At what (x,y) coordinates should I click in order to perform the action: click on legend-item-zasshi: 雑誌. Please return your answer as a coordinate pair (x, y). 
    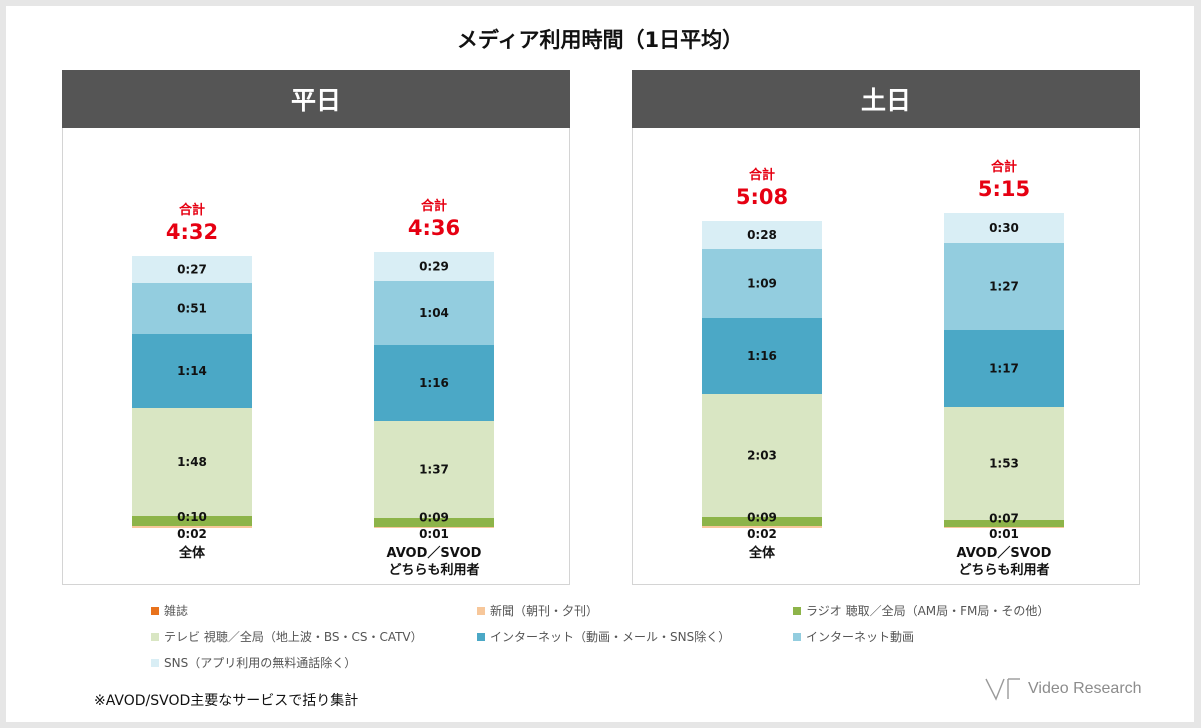
    Looking at the image, I should click on (169, 610).